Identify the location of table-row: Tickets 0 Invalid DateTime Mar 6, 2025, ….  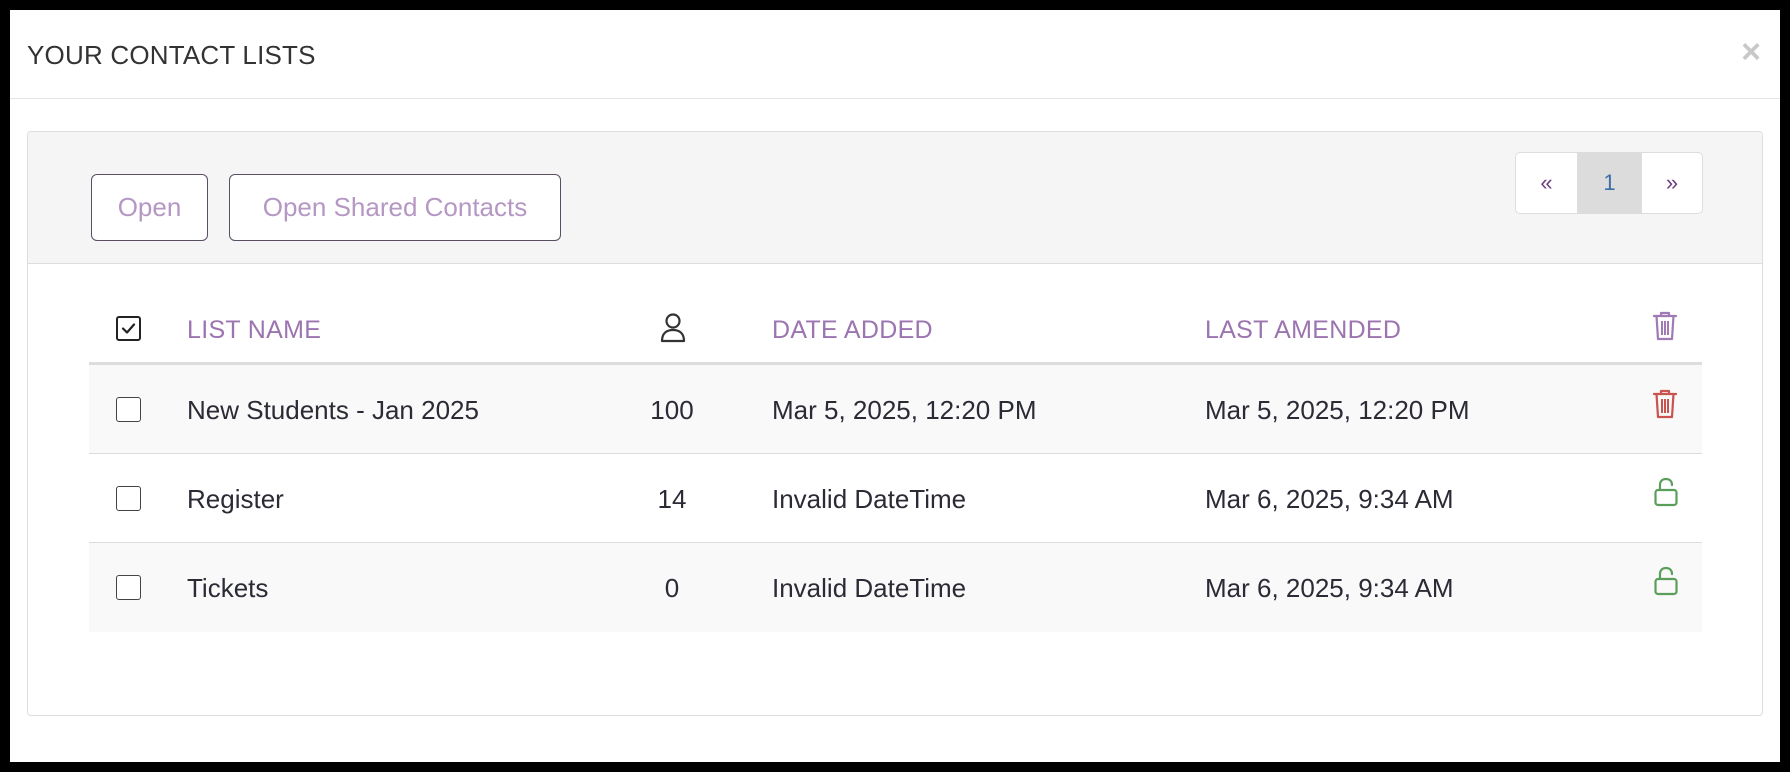
(895, 587).